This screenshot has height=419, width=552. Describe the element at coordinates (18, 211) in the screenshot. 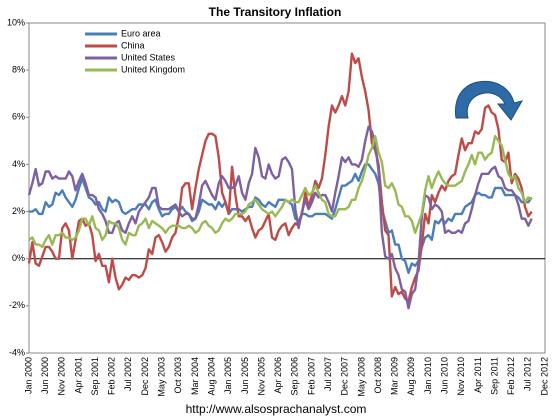

I see `y-tick-label: 2%` at that location.